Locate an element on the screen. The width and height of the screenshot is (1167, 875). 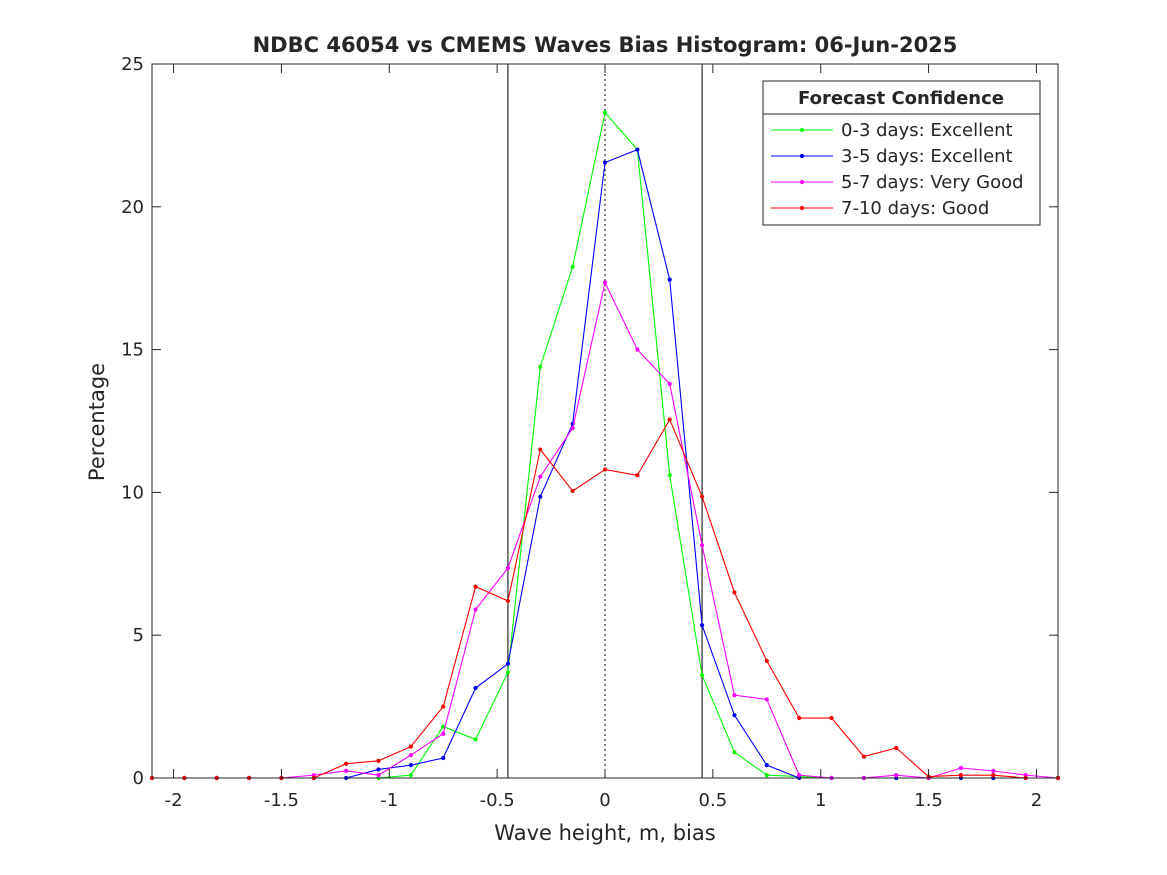
y-tick-label-5: 25 is located at coordinates (132, 64).